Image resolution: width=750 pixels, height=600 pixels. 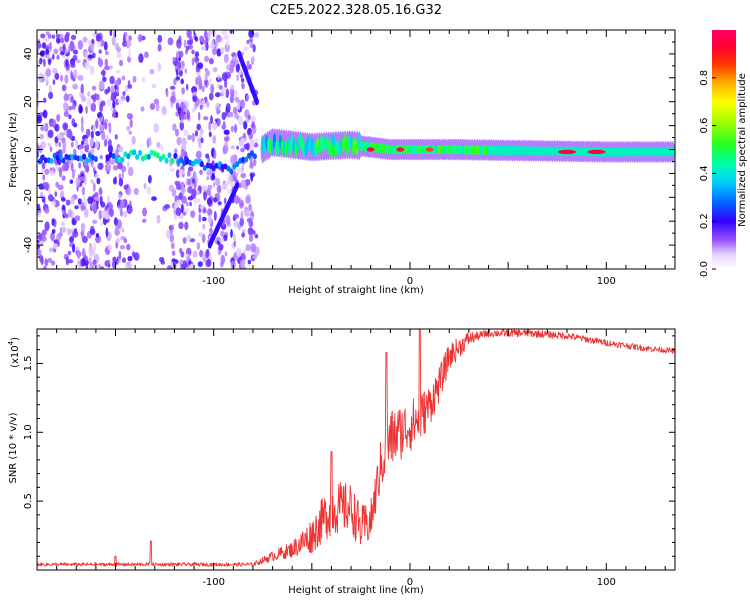 What do you see at coordinates (28, 101) in the screenshot?
I see `y-tick-label: 20` at bounding box center [28, 101].